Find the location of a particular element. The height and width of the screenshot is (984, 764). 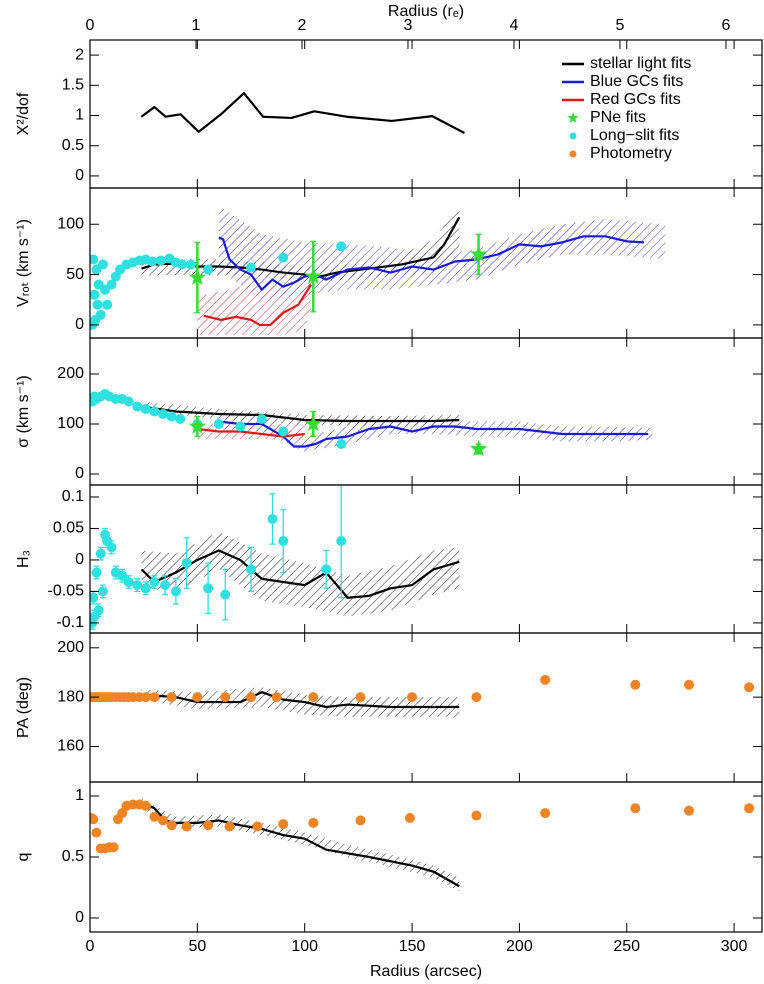

y-axis-label: Vᵣₒₜ (km s⁻¹) is located at coordinates (23, 263).